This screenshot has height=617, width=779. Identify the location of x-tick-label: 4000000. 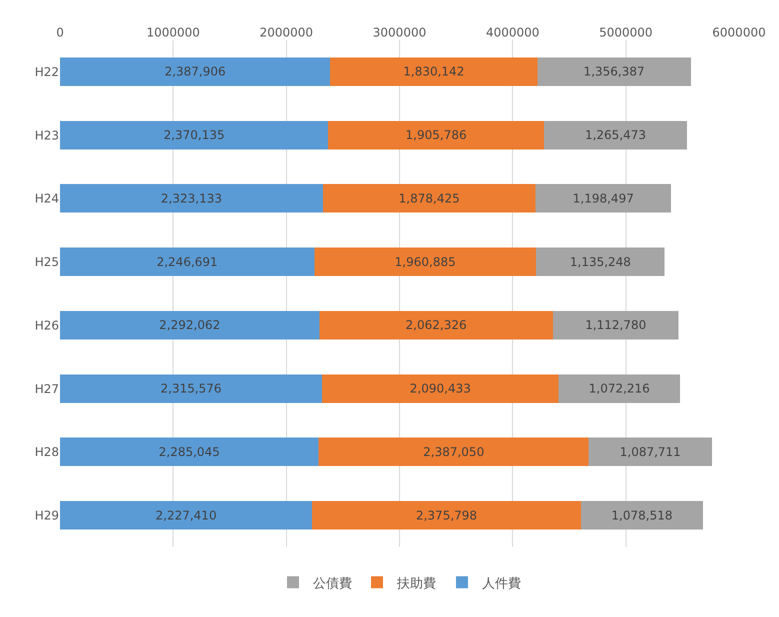
(513, 33).